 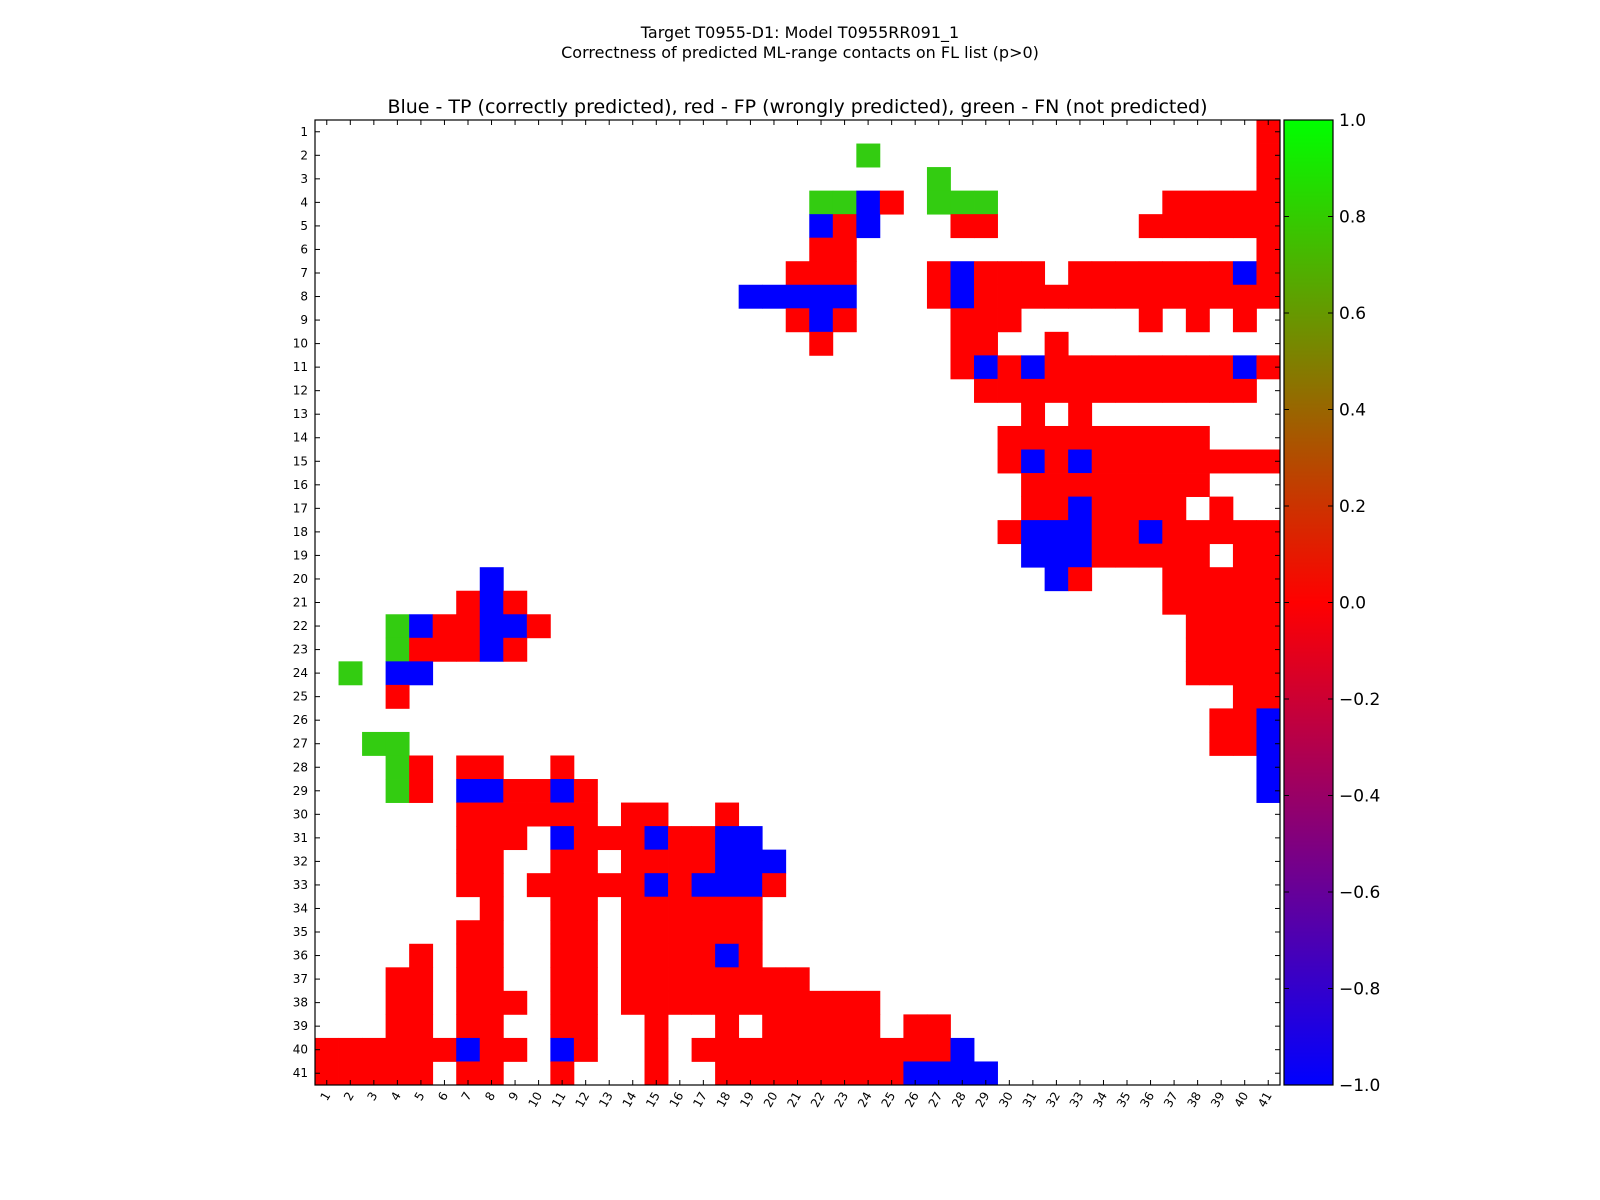 I want to click on x-tick-label: 17, so click(x=700, y=1100).